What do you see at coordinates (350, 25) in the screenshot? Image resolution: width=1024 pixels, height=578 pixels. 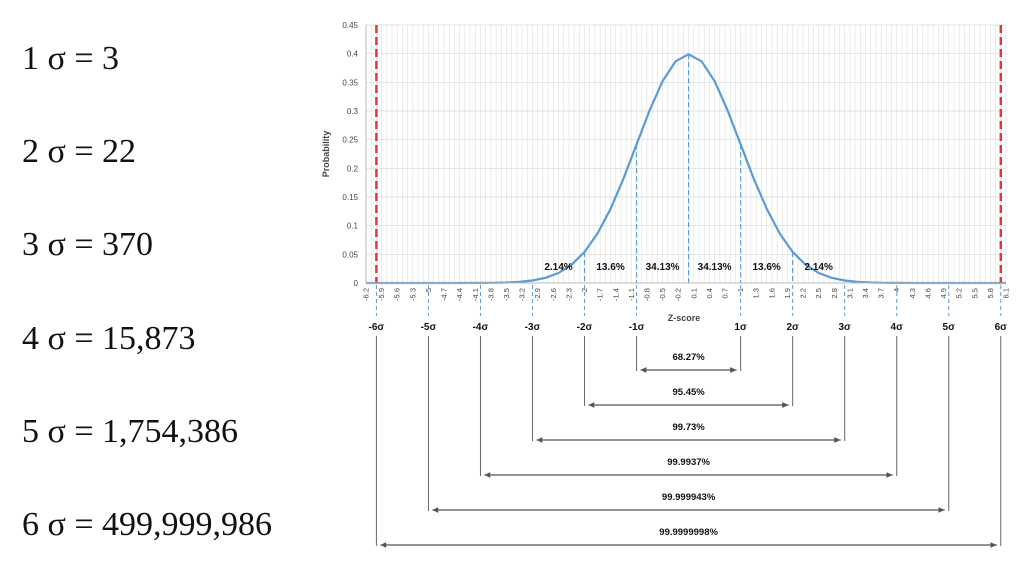 I see `y-tick-label: 0.45` at bounding box center [350, 25].